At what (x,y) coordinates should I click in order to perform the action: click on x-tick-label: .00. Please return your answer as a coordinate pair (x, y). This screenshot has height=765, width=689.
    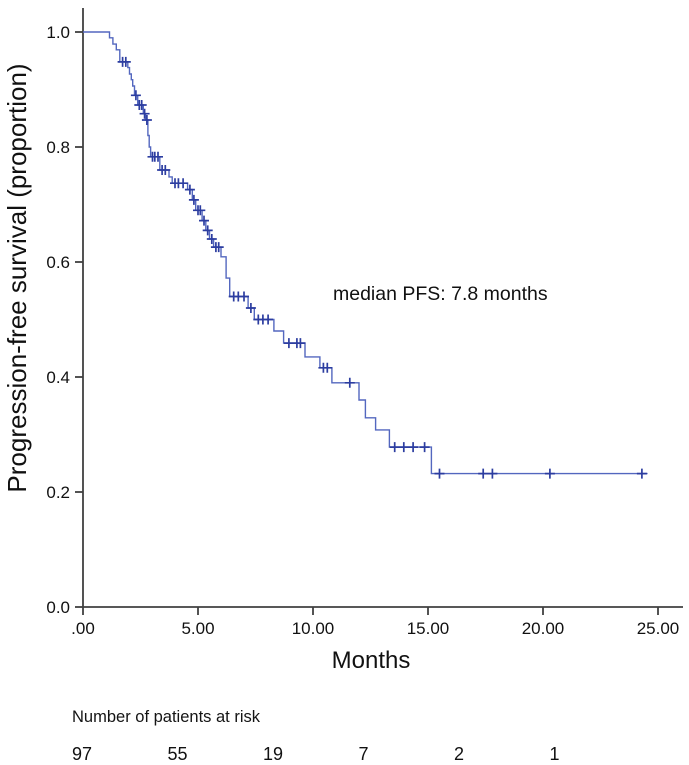
    Looking at the image, I should click on (83, 628).